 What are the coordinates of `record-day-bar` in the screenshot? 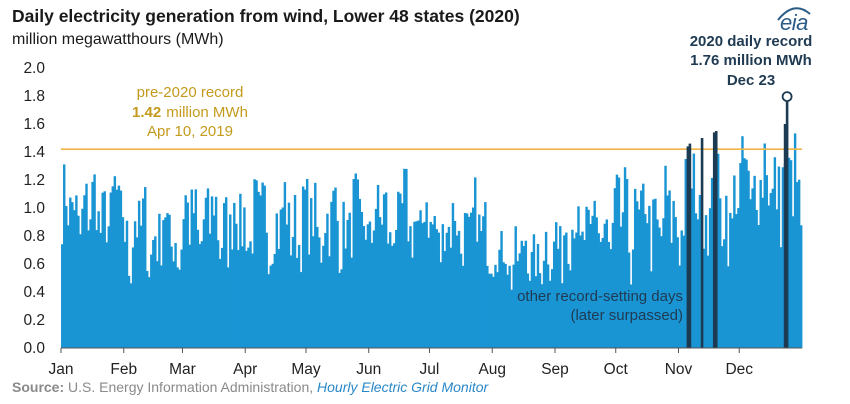 It's located at (785, 236).